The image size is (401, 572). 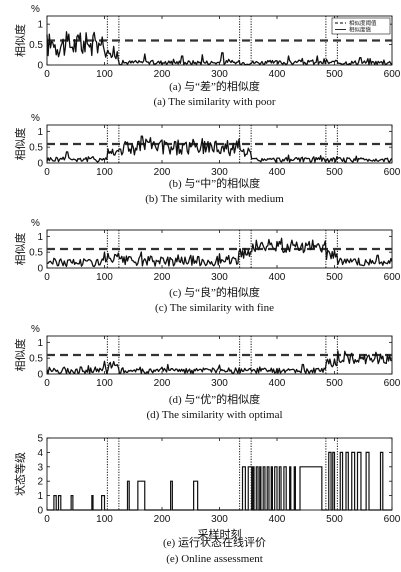 I want to click on caption-cn: (b) 与“中”的相似度, so click(x=214, y=183).